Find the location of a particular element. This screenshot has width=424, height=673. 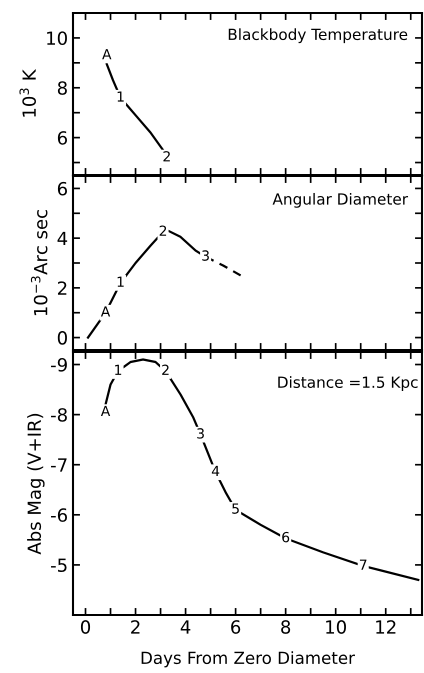

y-axis-title: Abs Mag (V+IR) is located at coordinates (36, 484).